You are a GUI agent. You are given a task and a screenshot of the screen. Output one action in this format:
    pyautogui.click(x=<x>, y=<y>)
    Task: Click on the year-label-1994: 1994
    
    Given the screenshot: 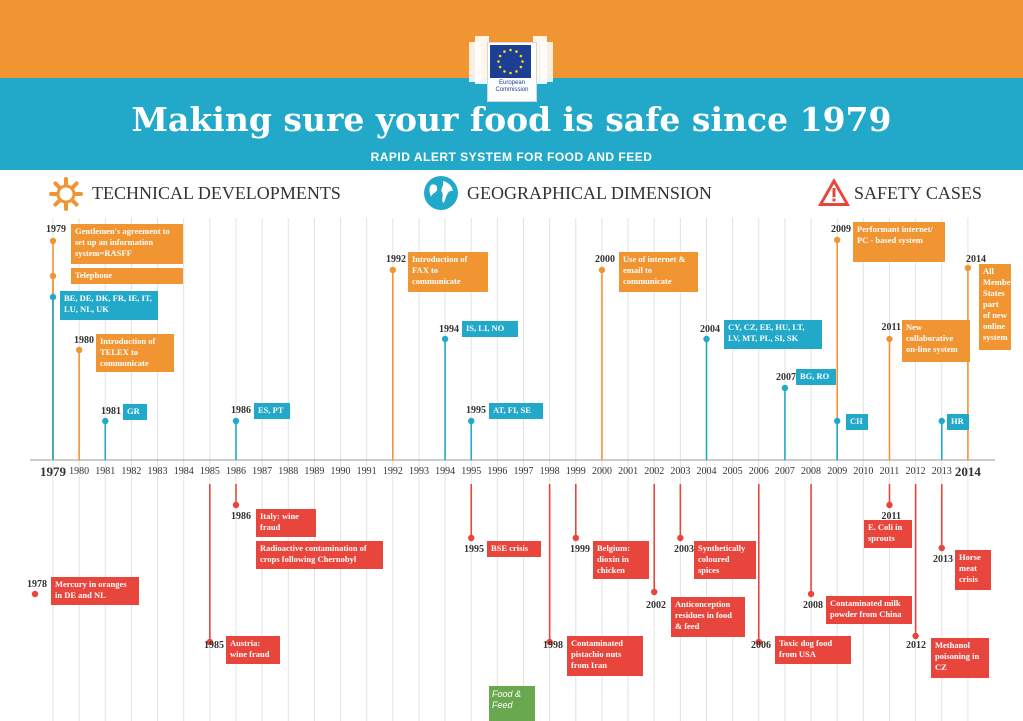 What is the action you would take?
    pyautogui.click(x=449, y=329)
    